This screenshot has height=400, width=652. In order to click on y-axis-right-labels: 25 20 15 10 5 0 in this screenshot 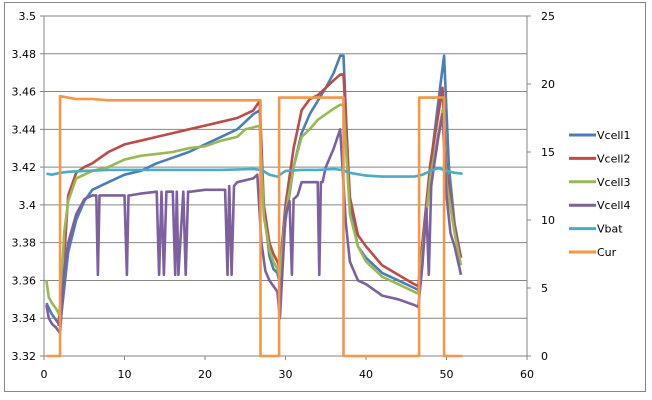, I will do `click(548, 186)`.